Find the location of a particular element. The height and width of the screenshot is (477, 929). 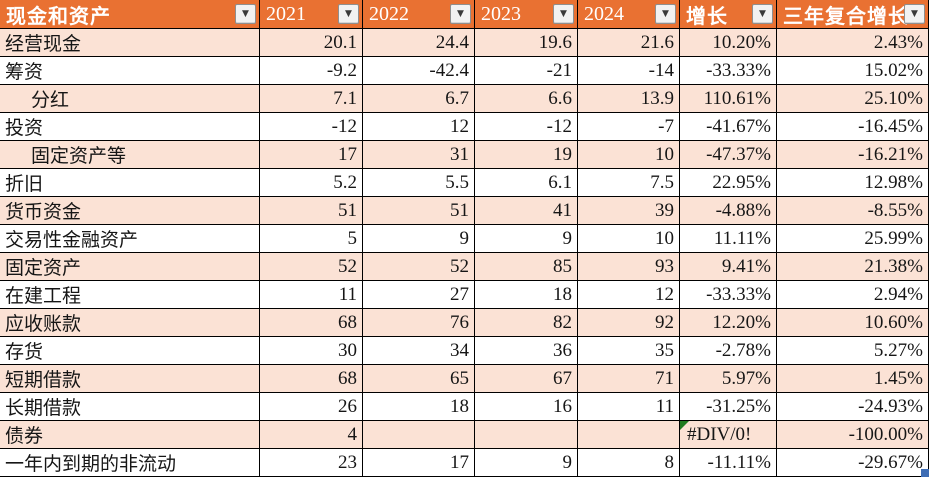

value-cell: -21 is located at coordinates (526, 71).